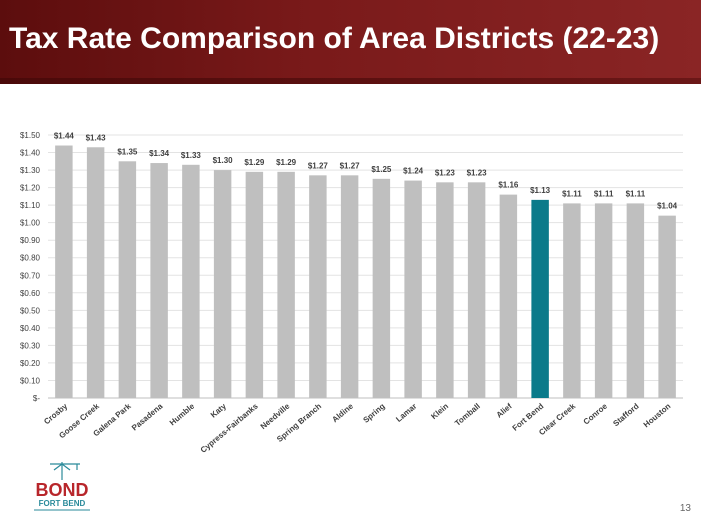 The width and height of the screenshot is (701, 526). Describe the element at coordinates (30, 380) in the screenshot. I see `y-tick-label: $0.10` at that location.